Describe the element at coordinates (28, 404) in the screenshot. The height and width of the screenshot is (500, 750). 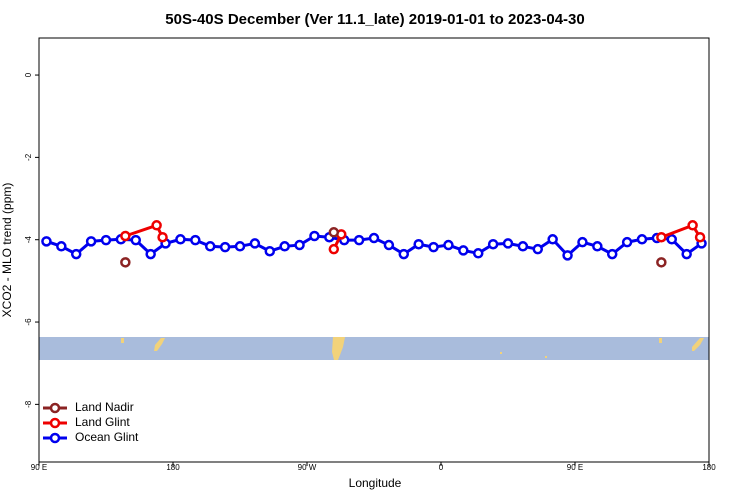
I see `y-tick-label: -8` at that location.